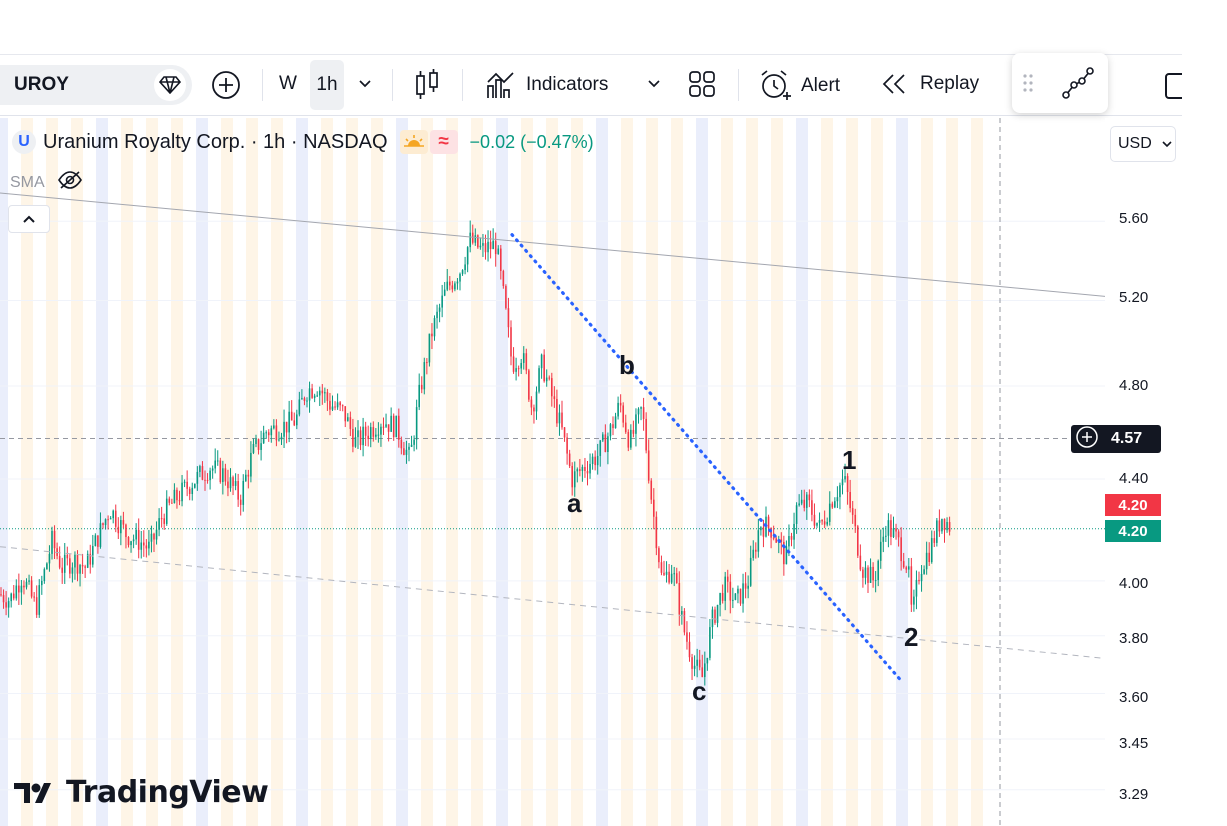 The width and height of the screenshot is (1227, 826). I want to click on wave-label-b: b, so click(627, 365).